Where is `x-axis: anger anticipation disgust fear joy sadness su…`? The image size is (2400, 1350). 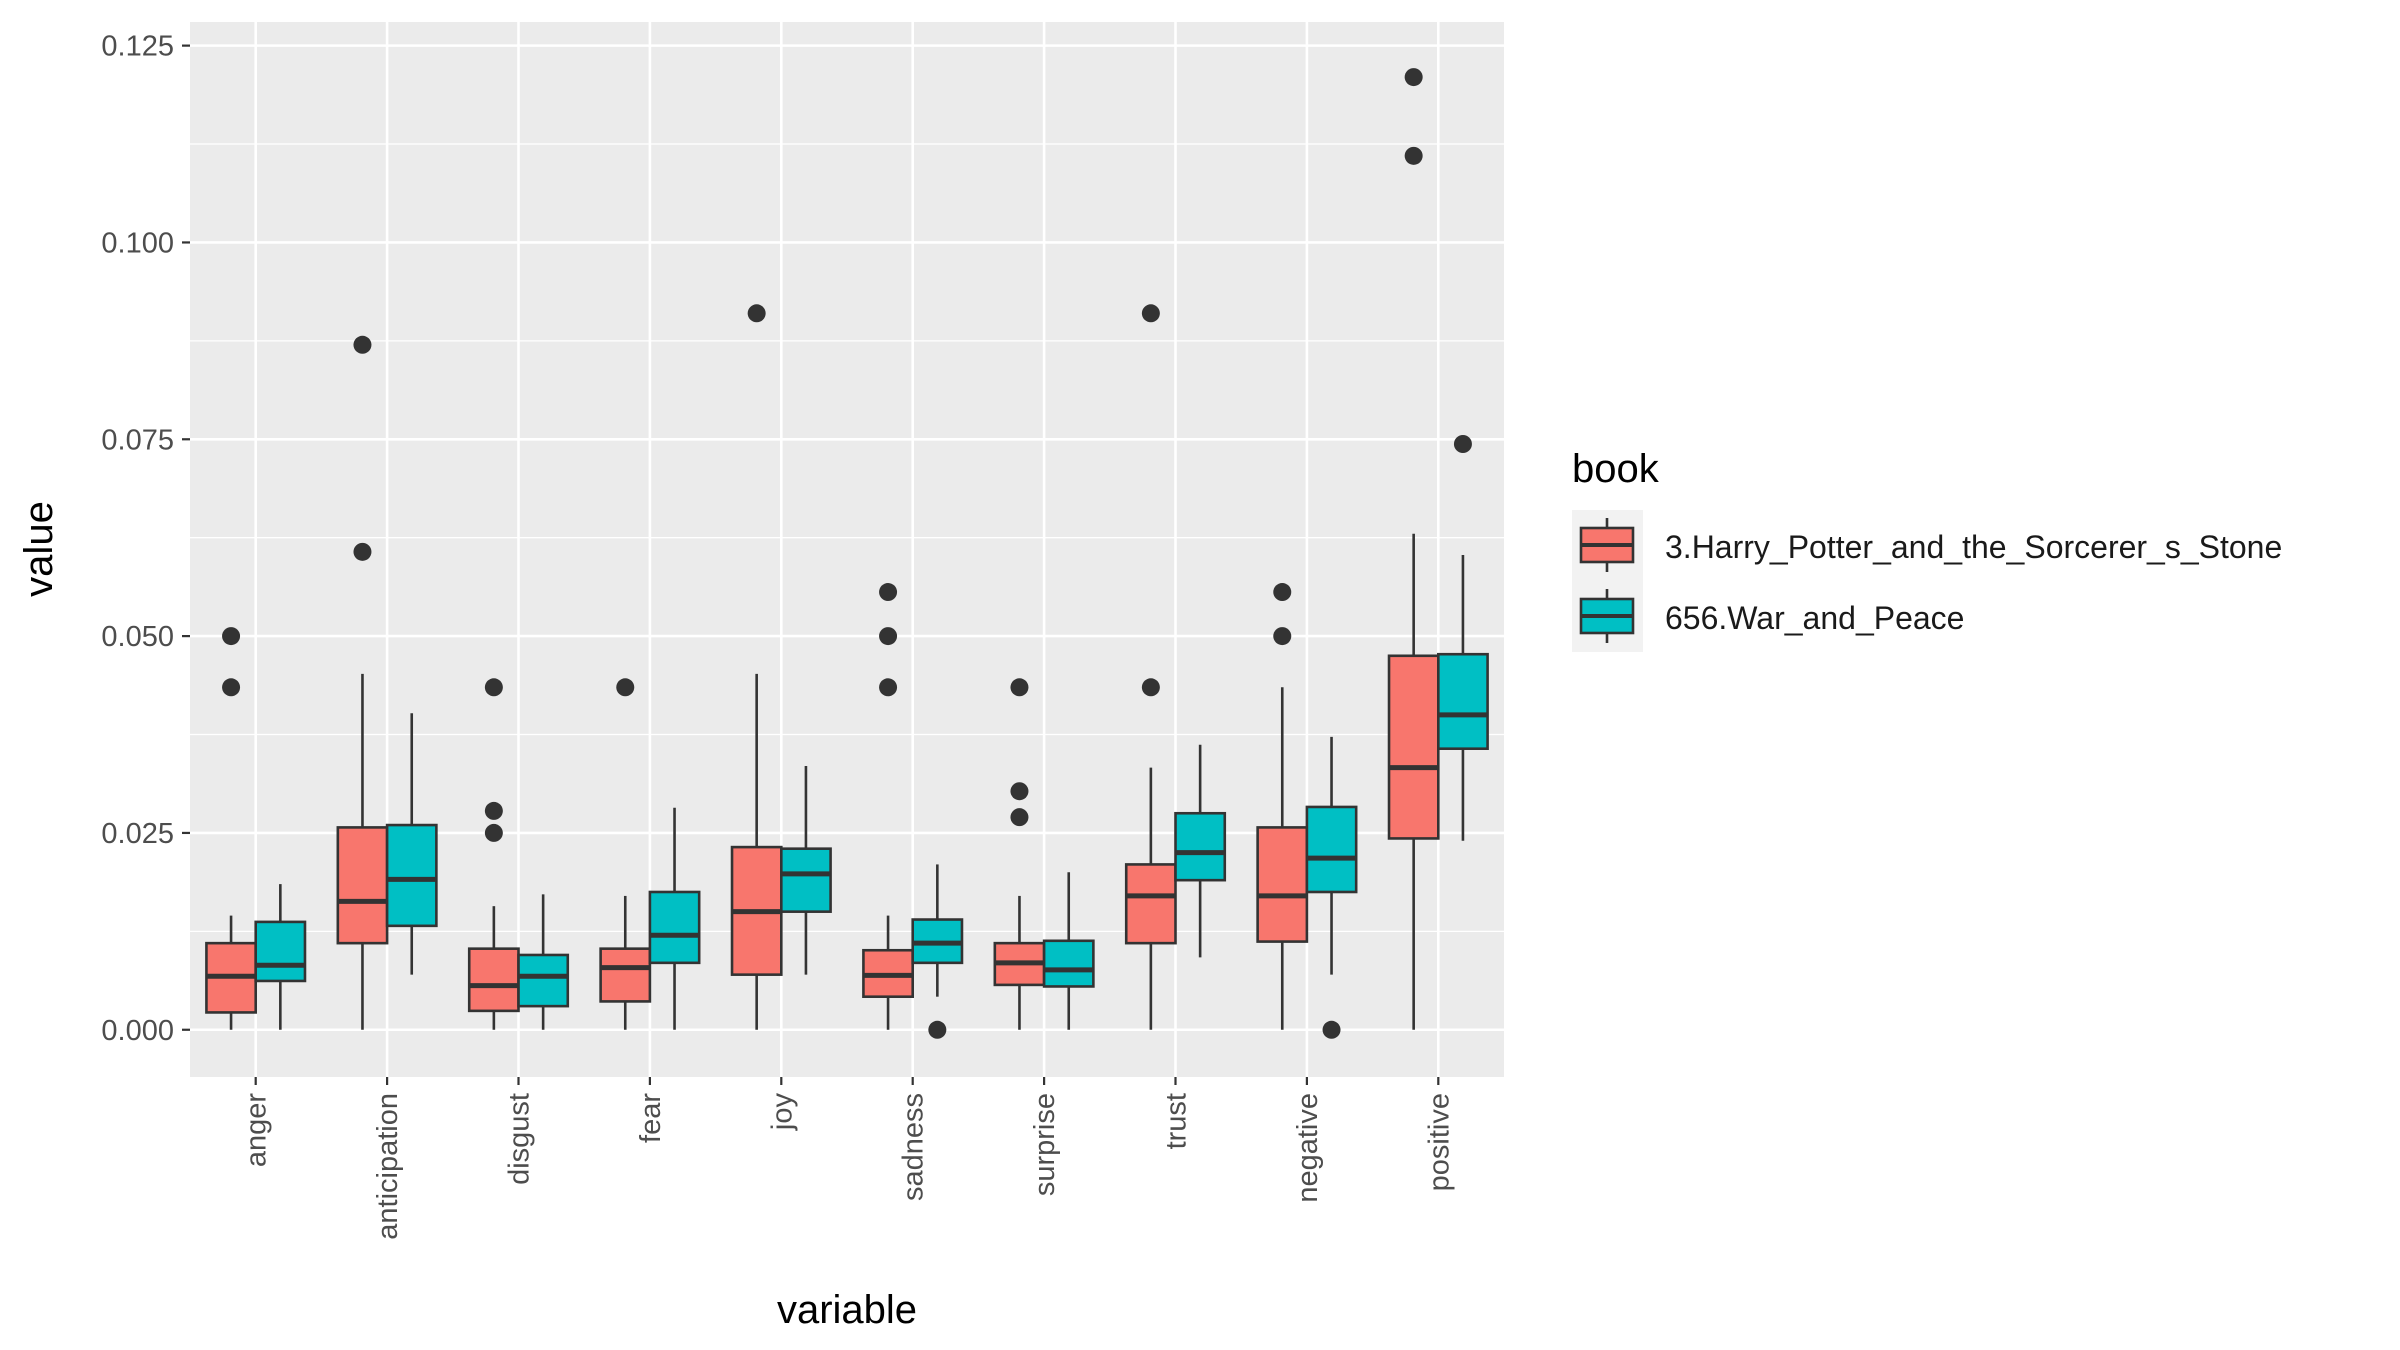 x-axis: anger anticipation disgust fear joy sadness su… is located at coordinates (848, 1158).